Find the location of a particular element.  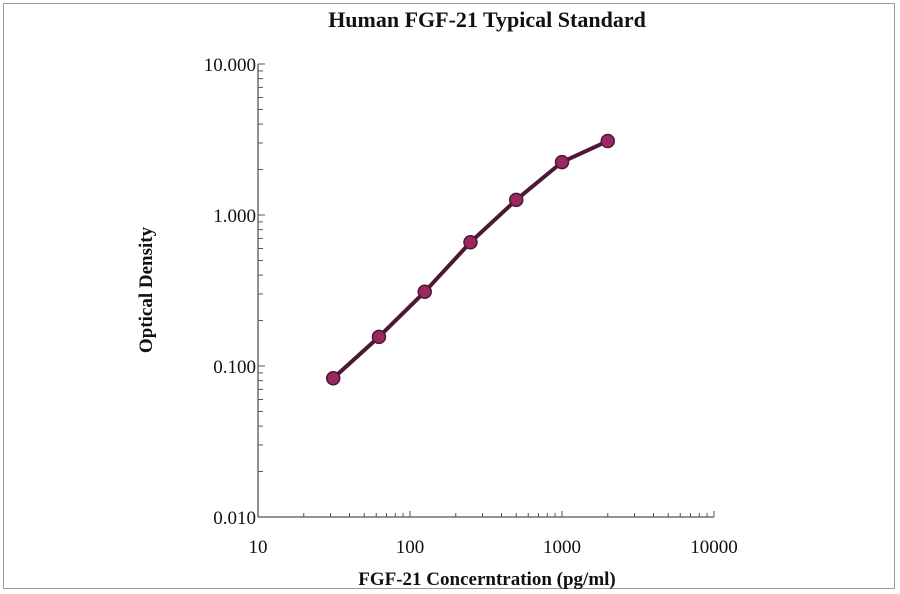

x-tick-label: 10000 is located at coordinates (714, 547).